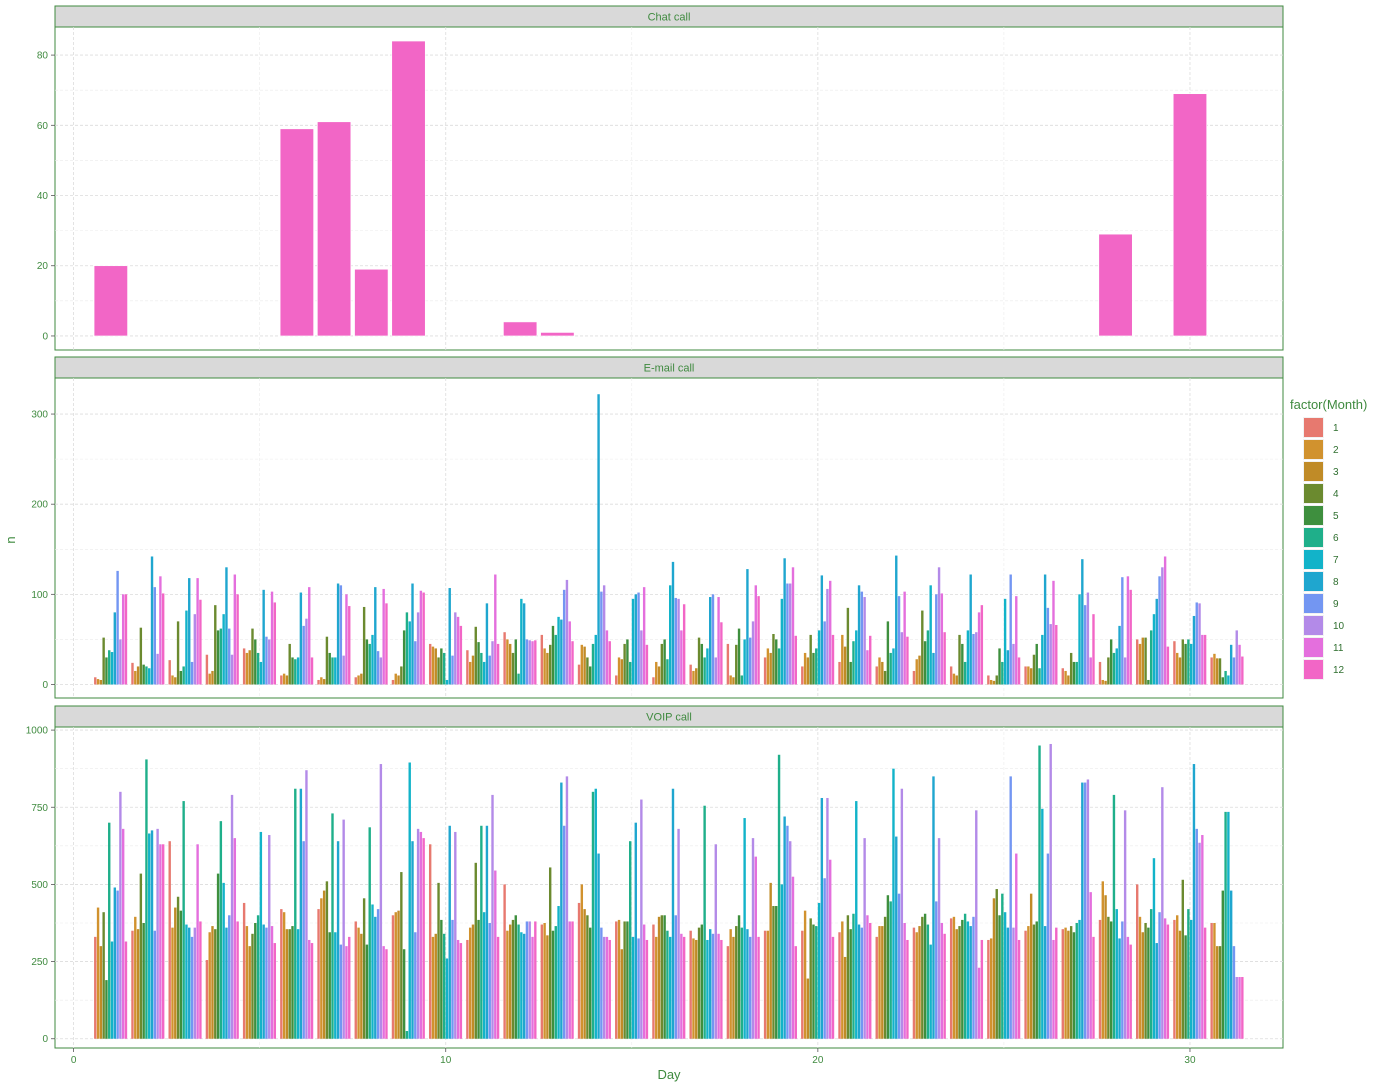  Describe the element at coordinates (43, 126) in the screenshot. I see `y-tick-label: 60` at that location.